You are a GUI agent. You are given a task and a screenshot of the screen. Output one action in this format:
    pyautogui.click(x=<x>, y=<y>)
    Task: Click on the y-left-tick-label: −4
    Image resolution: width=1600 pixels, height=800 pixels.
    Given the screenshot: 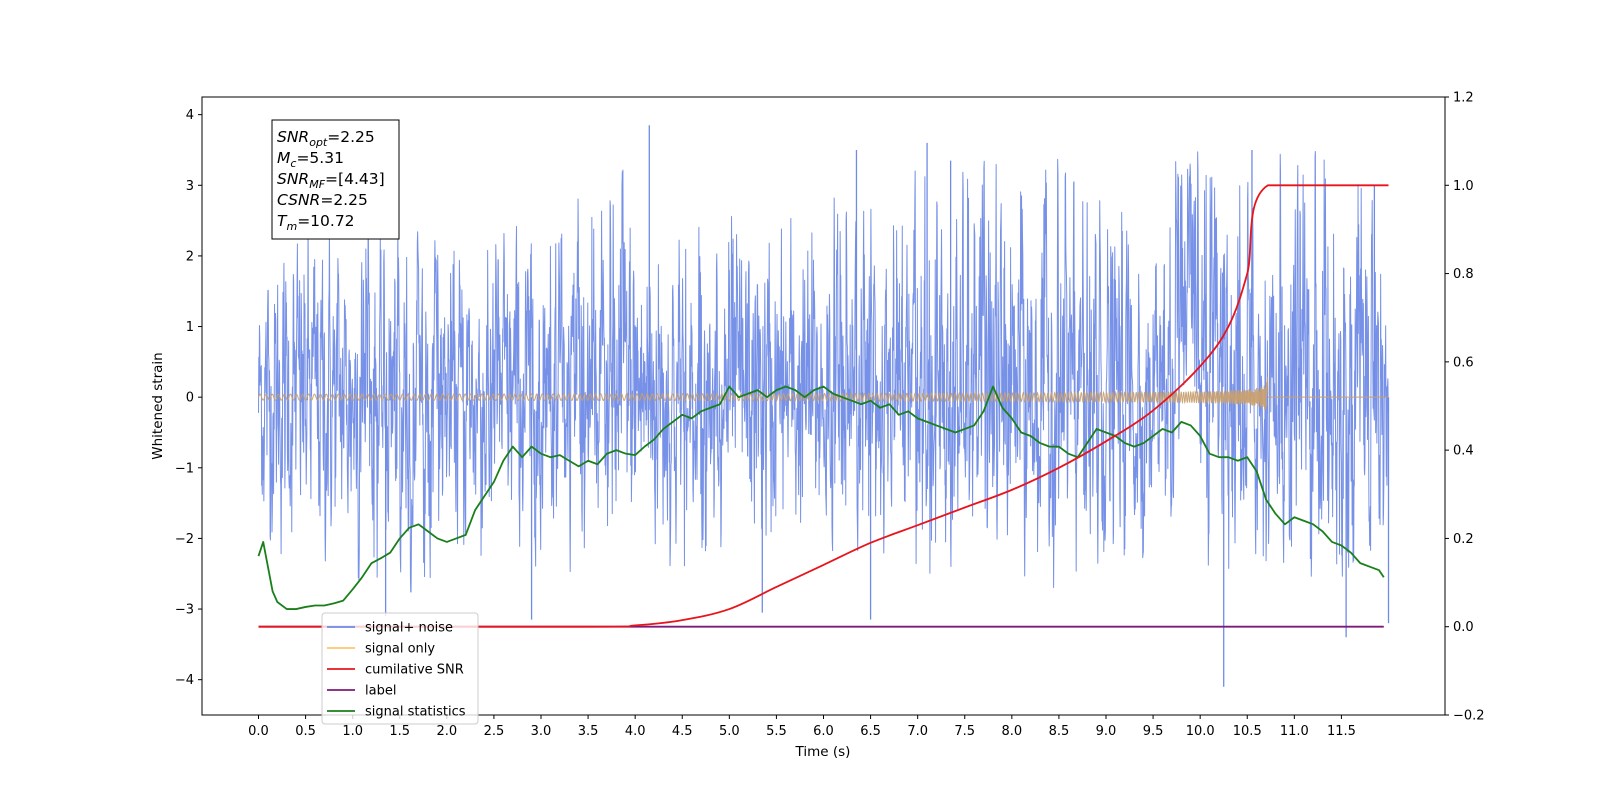 What is the action you would take?
    pyautogui.click(x=184, y=680)
    